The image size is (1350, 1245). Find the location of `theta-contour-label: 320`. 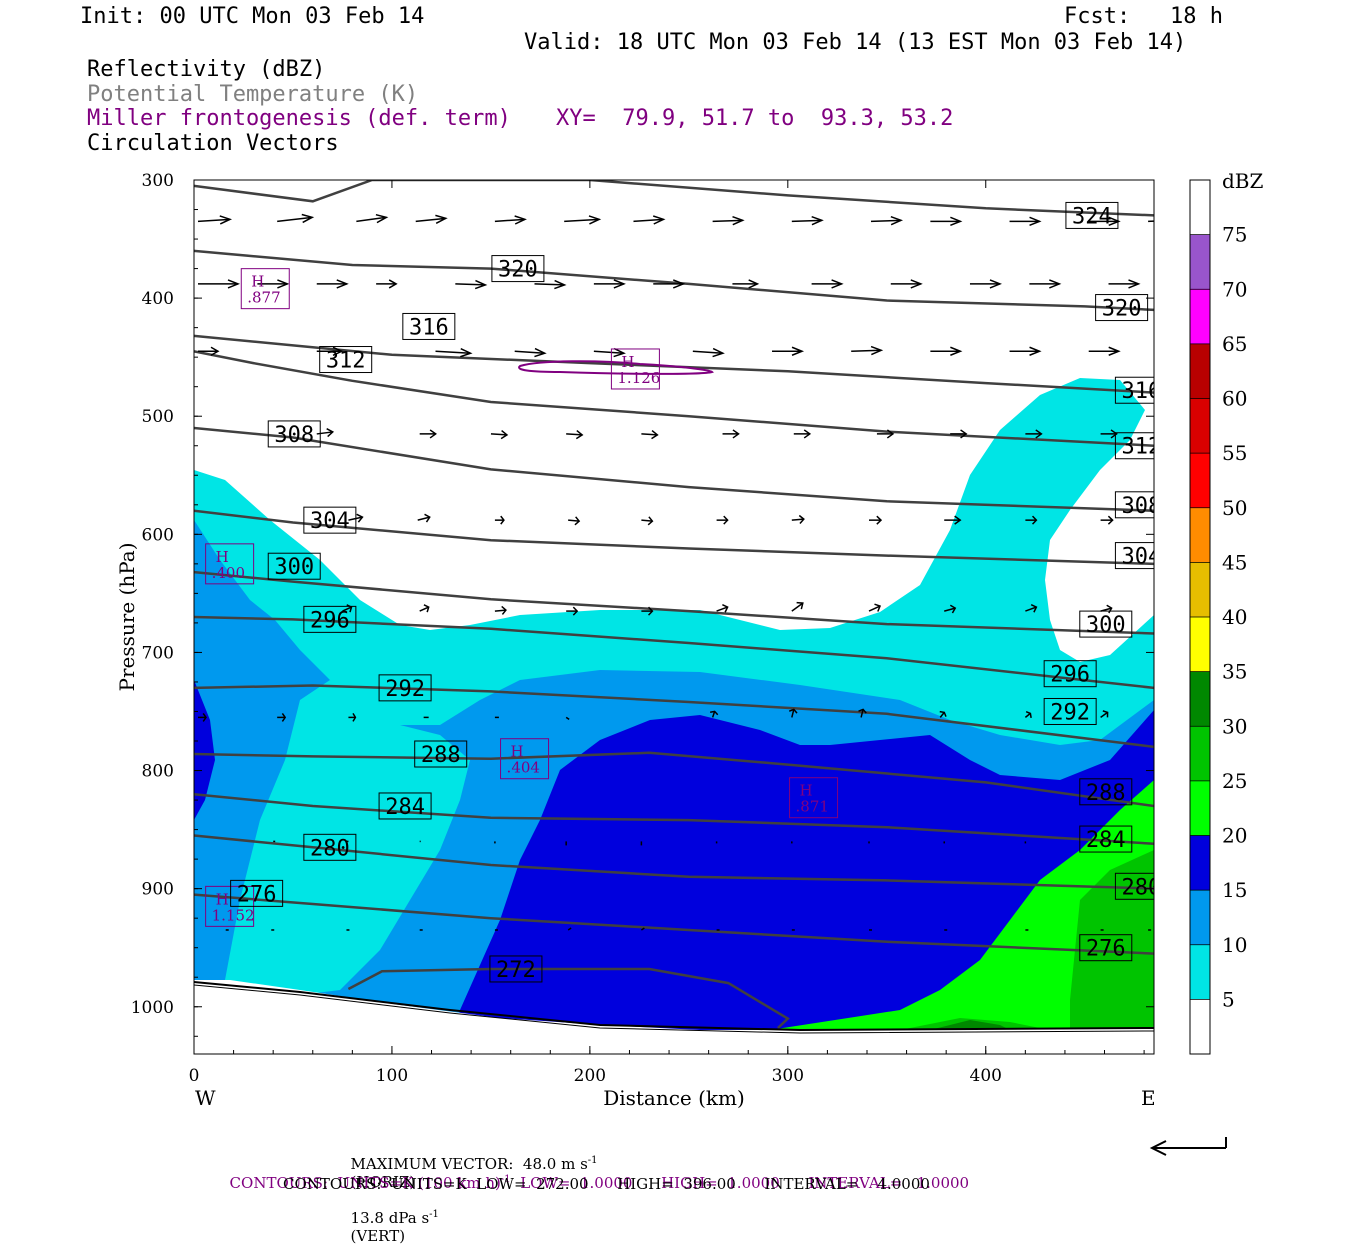

theta-contour-label: 320 is located at coordinates (1122, 308).